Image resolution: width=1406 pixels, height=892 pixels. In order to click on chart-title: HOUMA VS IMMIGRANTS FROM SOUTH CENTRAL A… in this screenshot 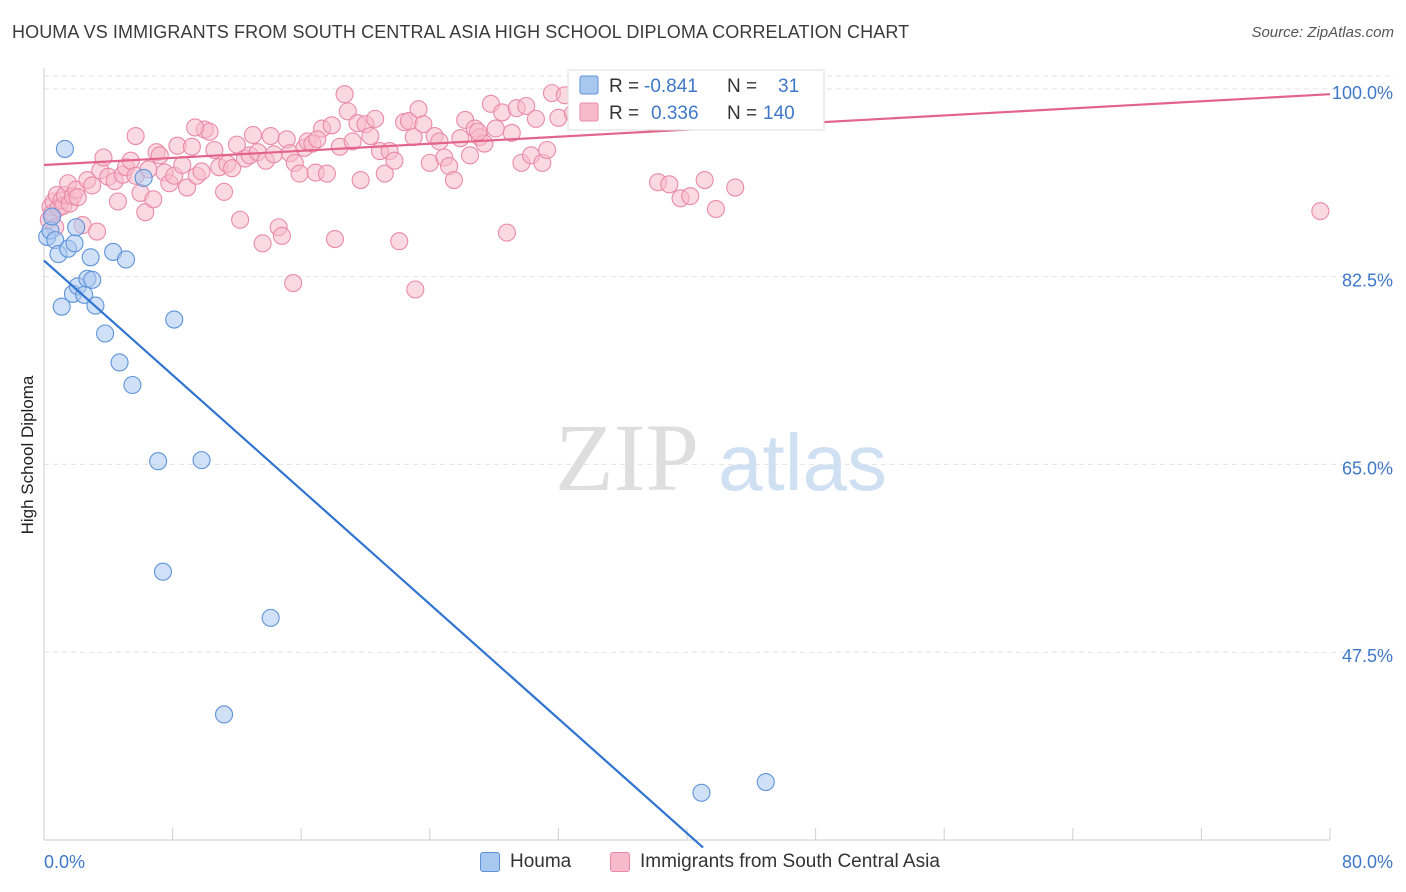, I will do `click(461, 32)`.